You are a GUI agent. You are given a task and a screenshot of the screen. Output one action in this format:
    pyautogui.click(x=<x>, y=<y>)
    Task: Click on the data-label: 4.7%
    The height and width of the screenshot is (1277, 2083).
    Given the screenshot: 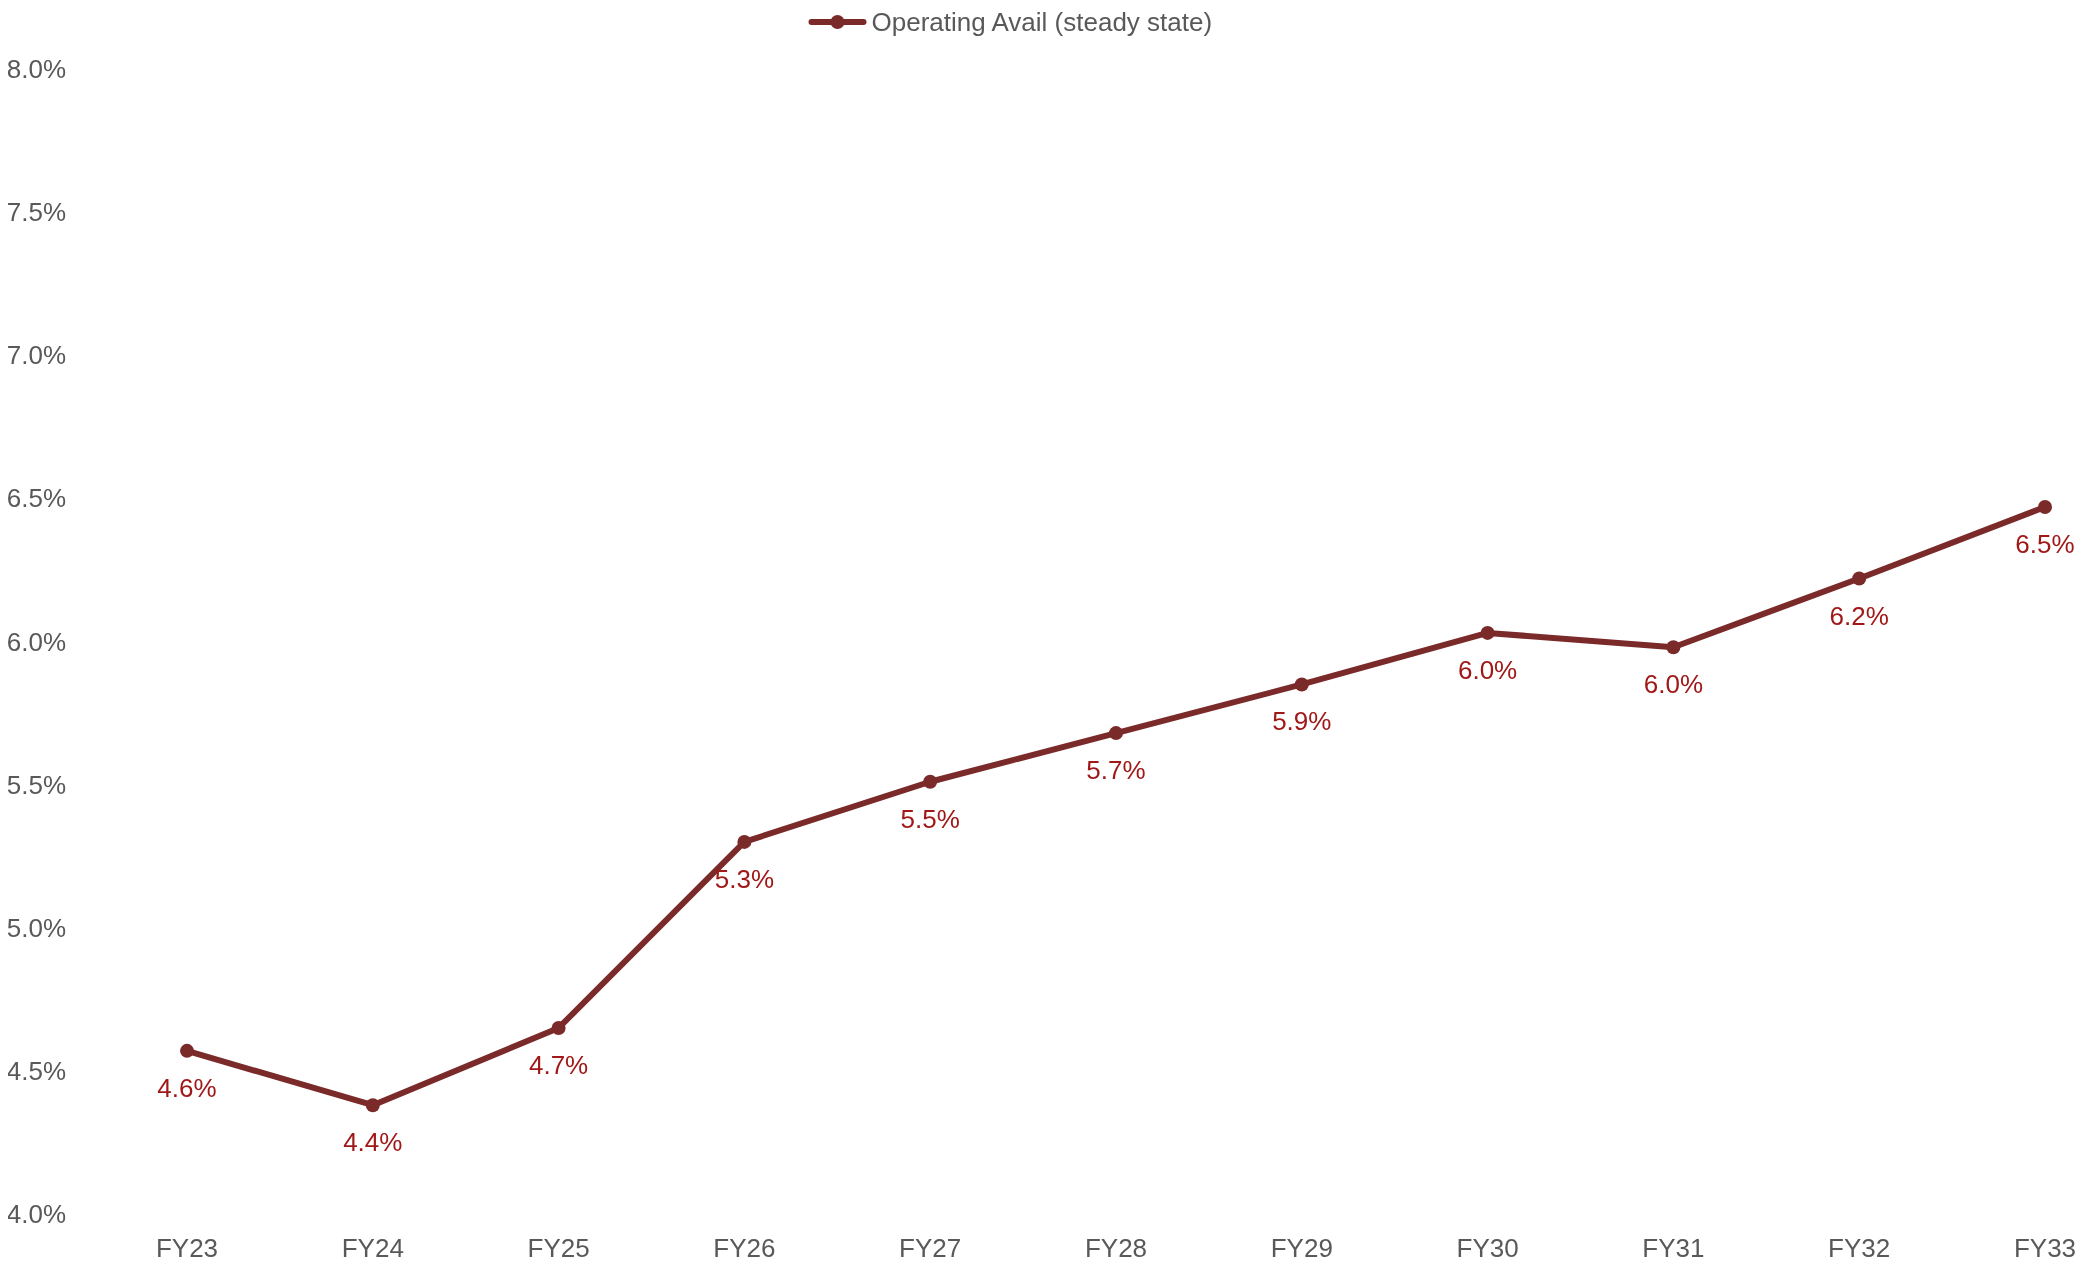 What is the action you would take?
    pyautogui.click(x=558, y=1064)
    